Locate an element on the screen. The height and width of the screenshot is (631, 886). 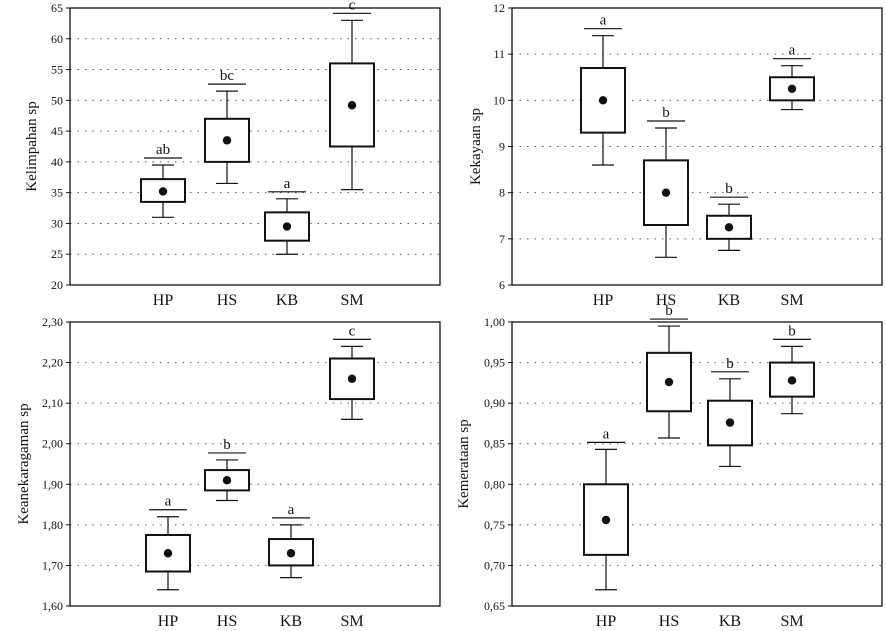
y-tick-label: 55 is located at coordinates (57, 70).